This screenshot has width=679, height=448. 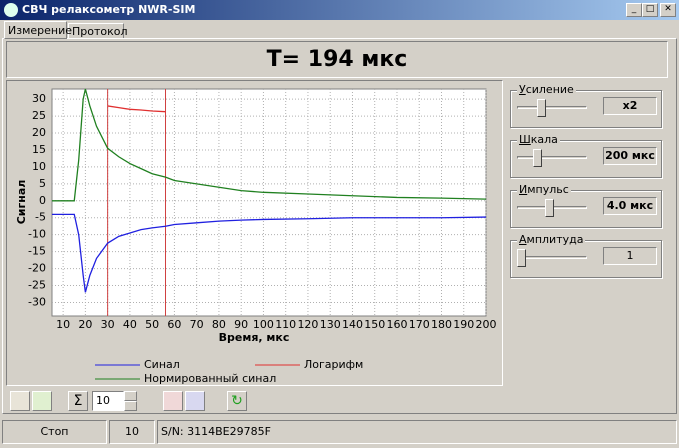 What do you see at coordinates (241, 324) in the screenshot?
I see `x-tick-label: 90` at bounding box center [241, 324].